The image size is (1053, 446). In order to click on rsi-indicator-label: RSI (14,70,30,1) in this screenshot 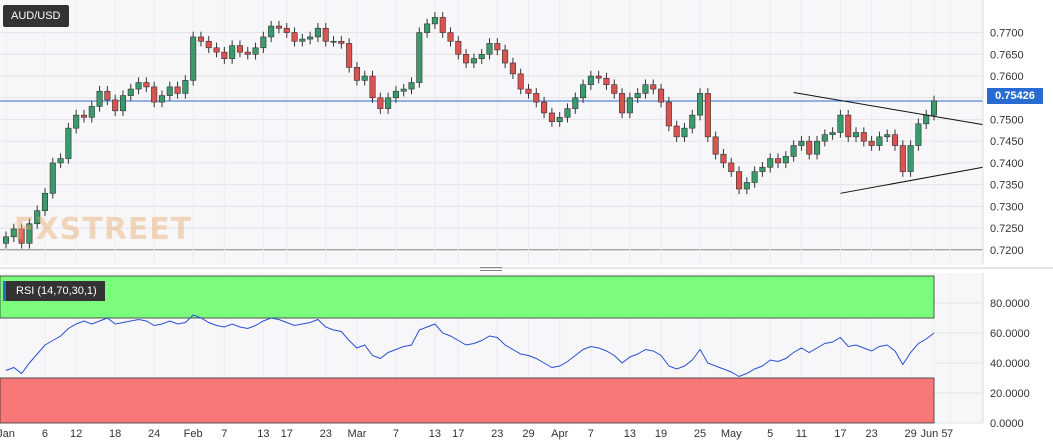, I will do `click(54, 291)`.